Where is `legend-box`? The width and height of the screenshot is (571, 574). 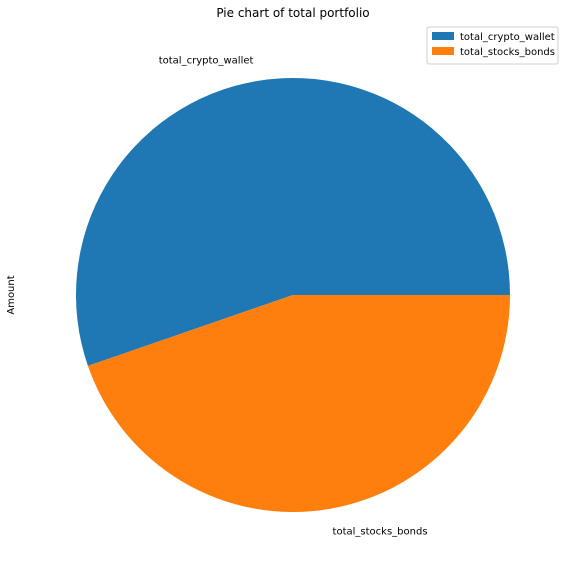
legend-box is located at coordinates (492, 45).